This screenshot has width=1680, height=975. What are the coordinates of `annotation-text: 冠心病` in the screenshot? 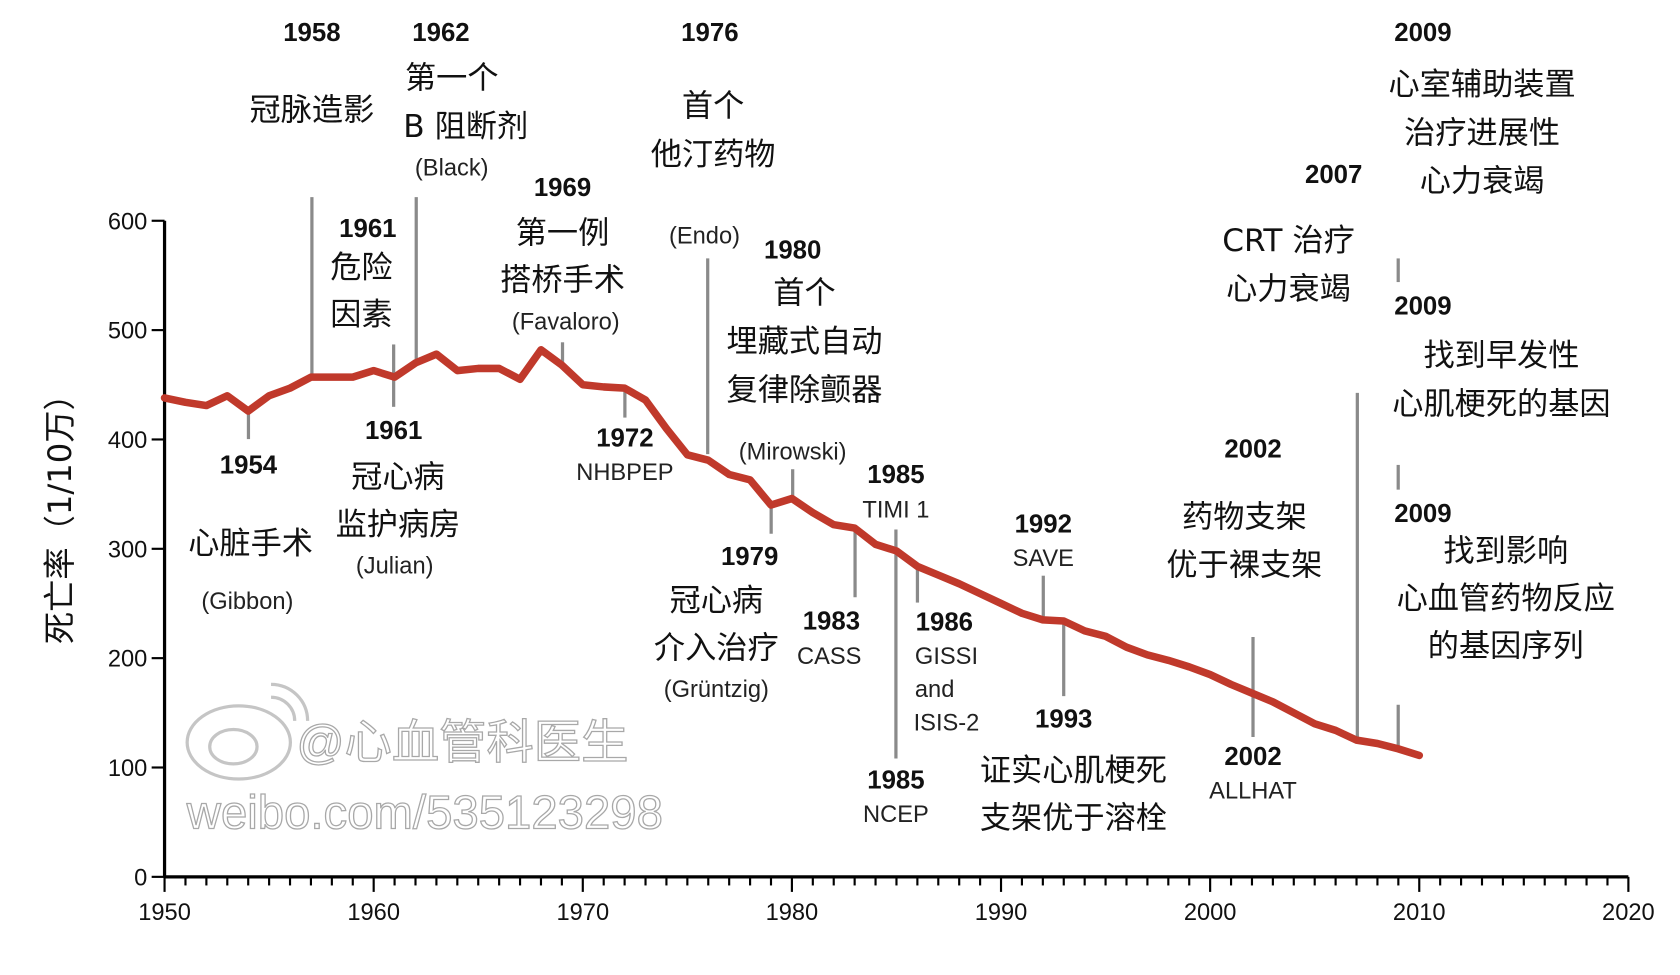 It's located at (717, 601).